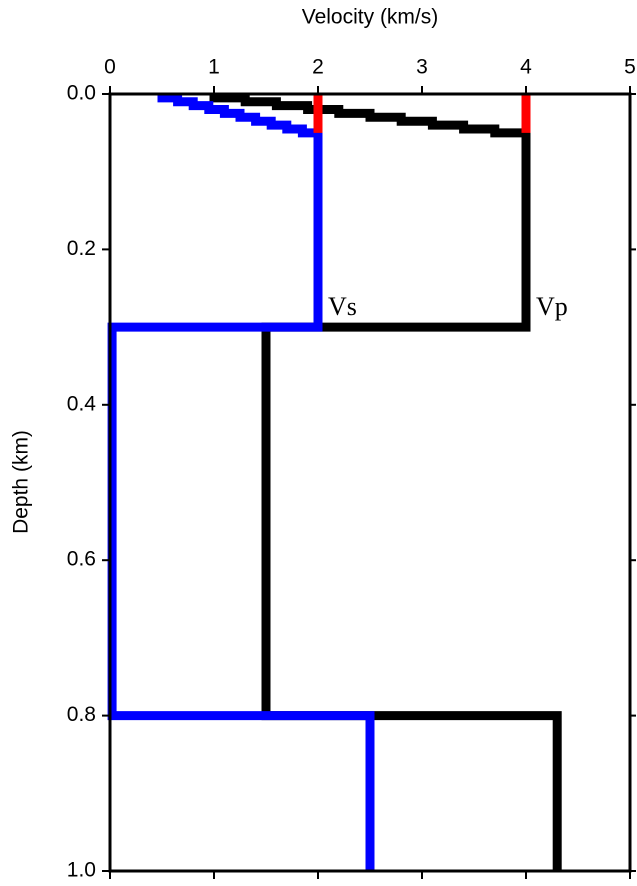 This screenshot has width=637, height=886. I want to click on y-tick-label: 0.6, so click(81, 559).